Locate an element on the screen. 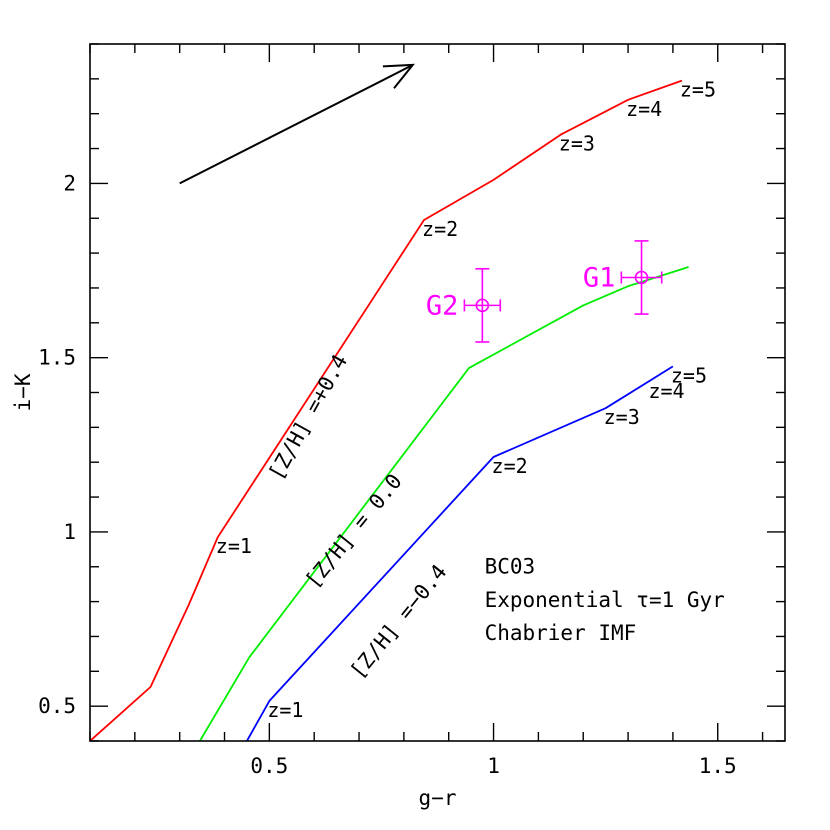  x-tick-label: 0.5 is located at coordinates (269, 766).